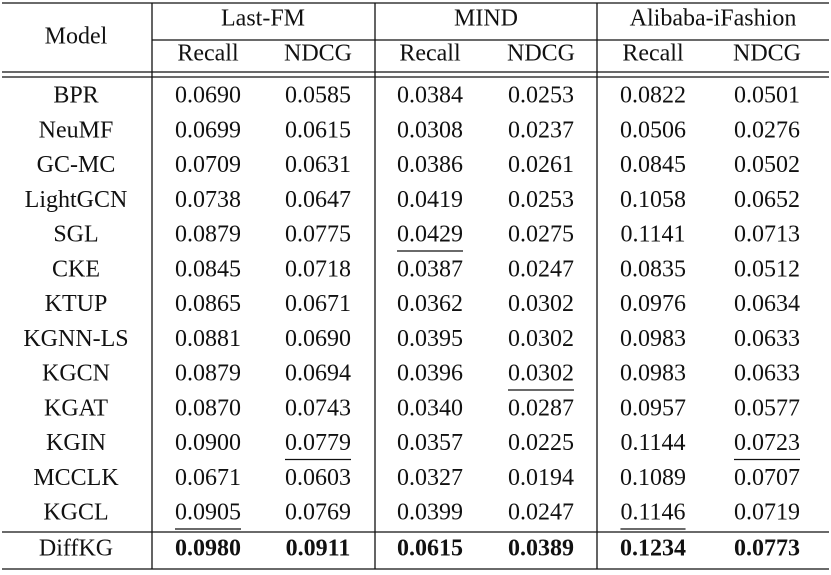  Describe the element at coordinates (653, 304) in the screenshot. I see `metric-value: 0.0976` at that location.